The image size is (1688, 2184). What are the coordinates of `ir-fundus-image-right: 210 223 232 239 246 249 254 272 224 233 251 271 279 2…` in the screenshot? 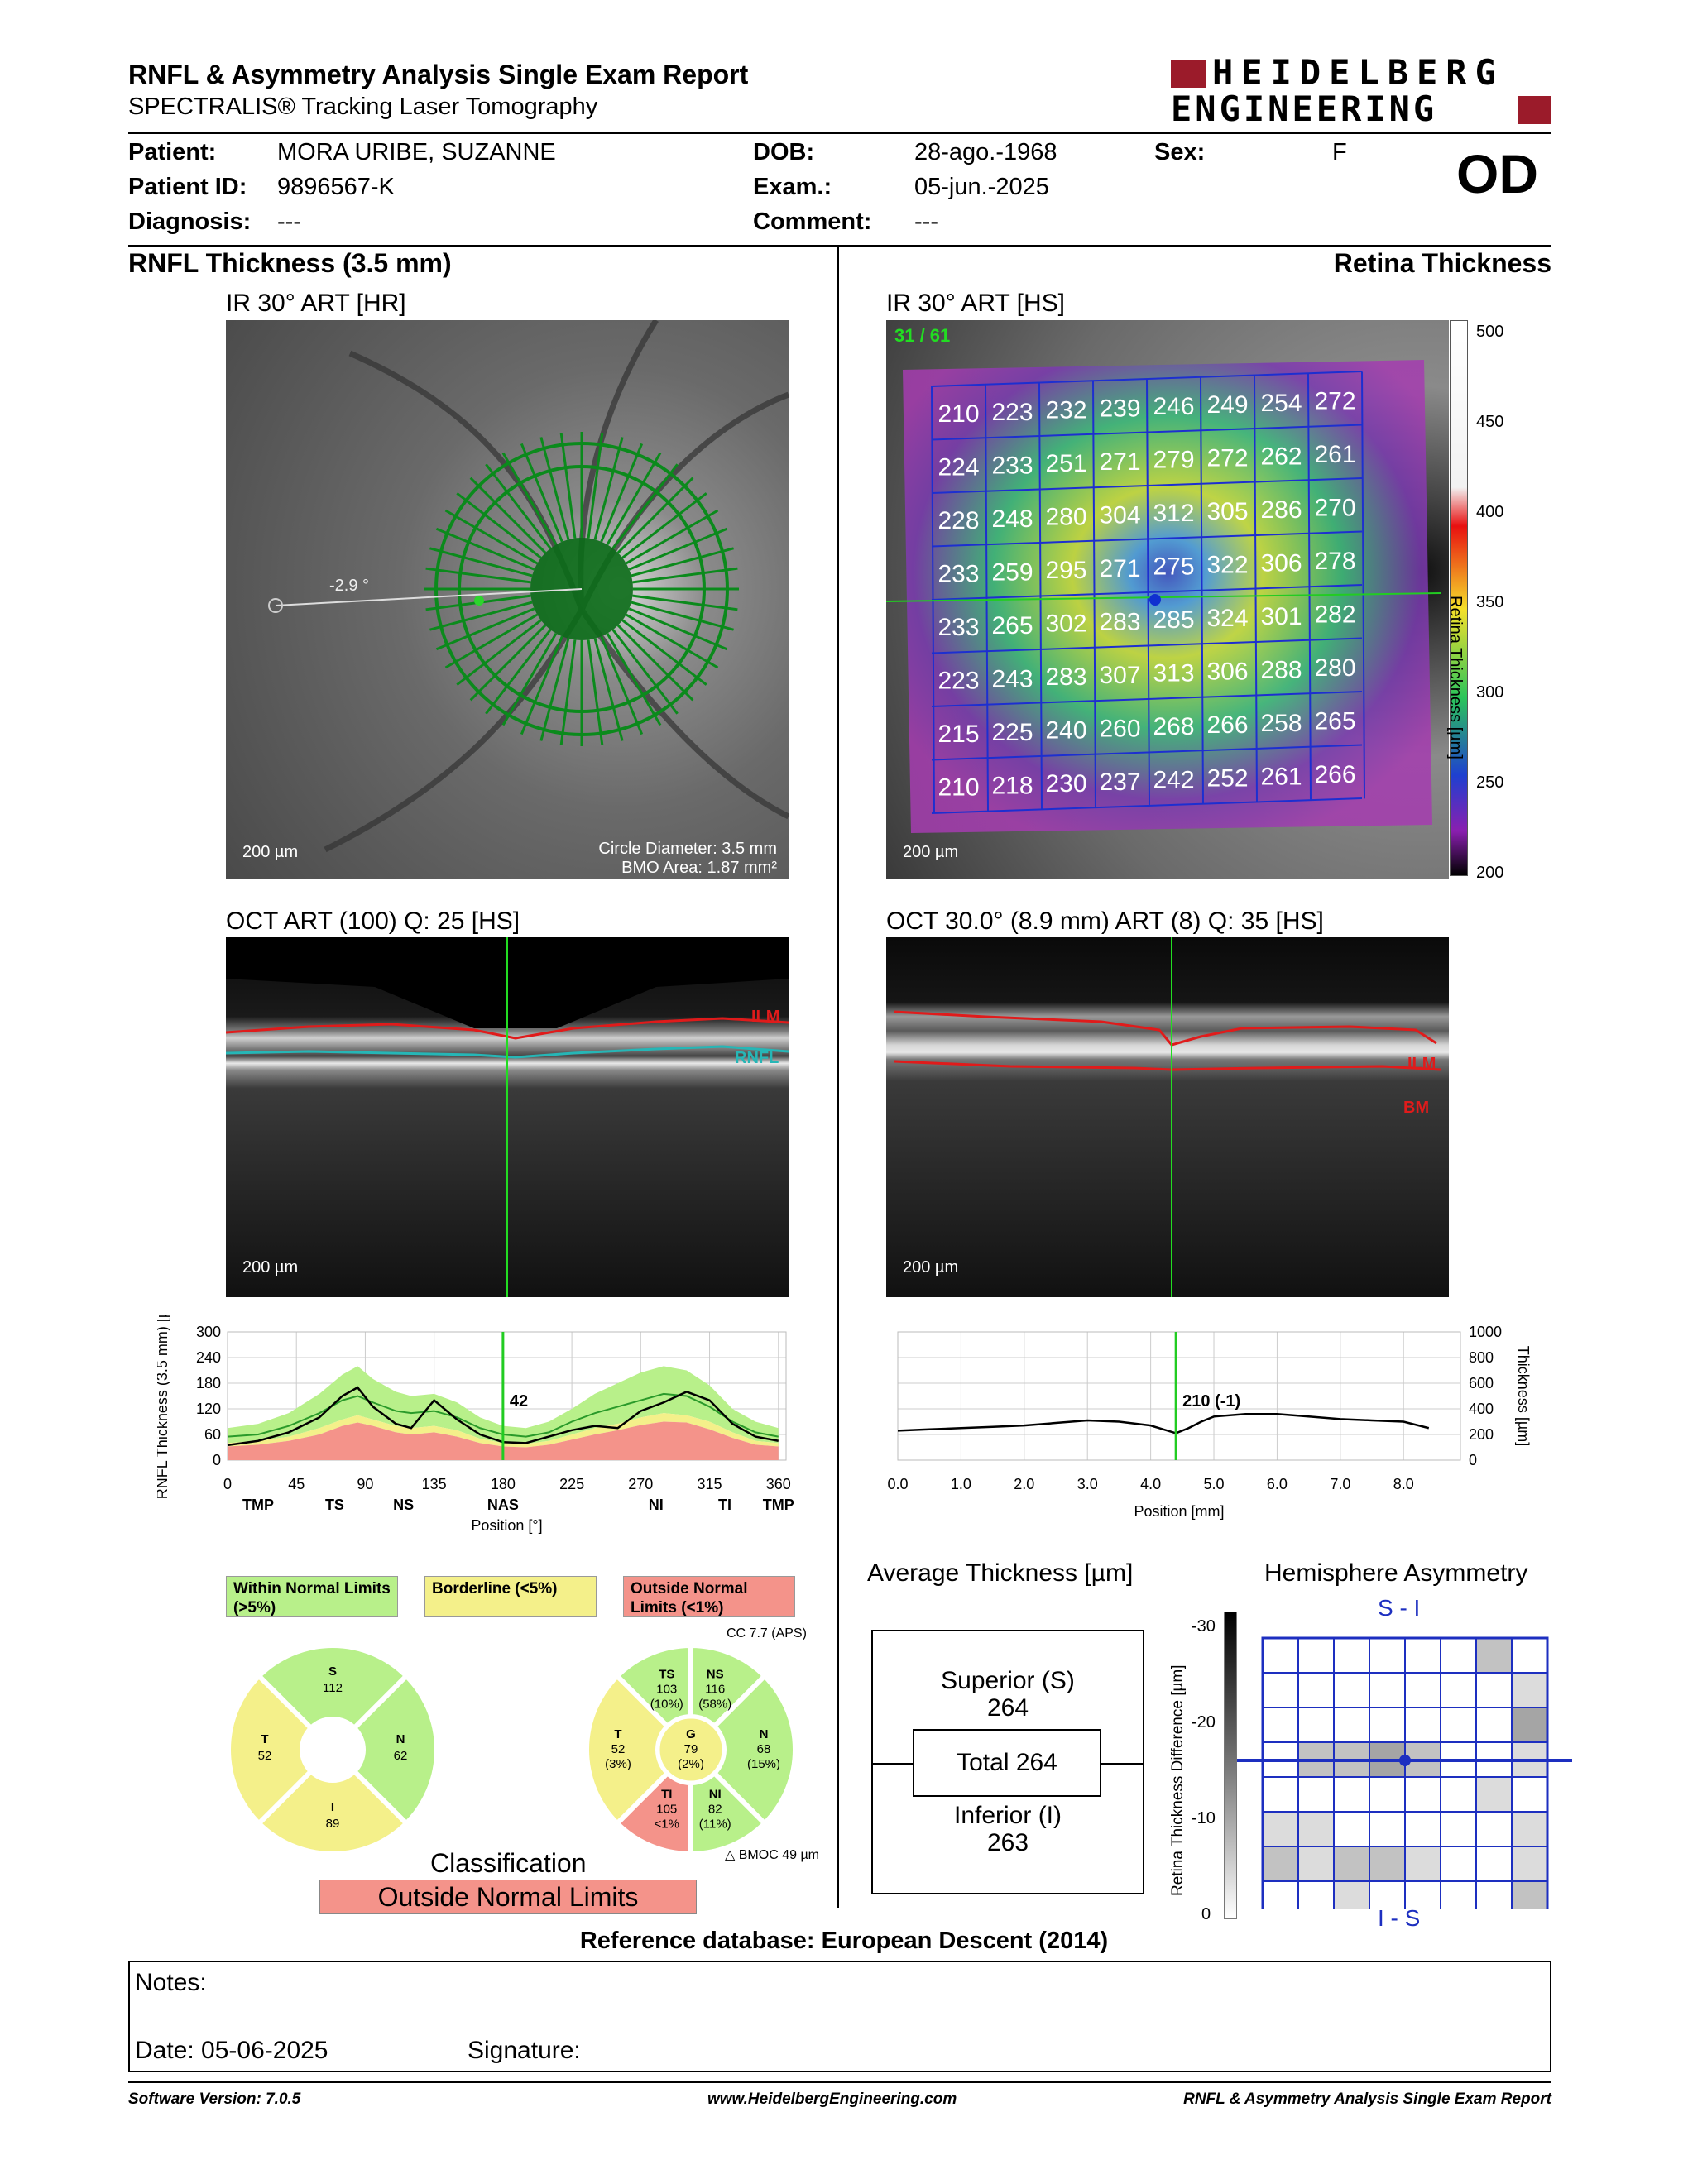 It's located at (1167, 599).